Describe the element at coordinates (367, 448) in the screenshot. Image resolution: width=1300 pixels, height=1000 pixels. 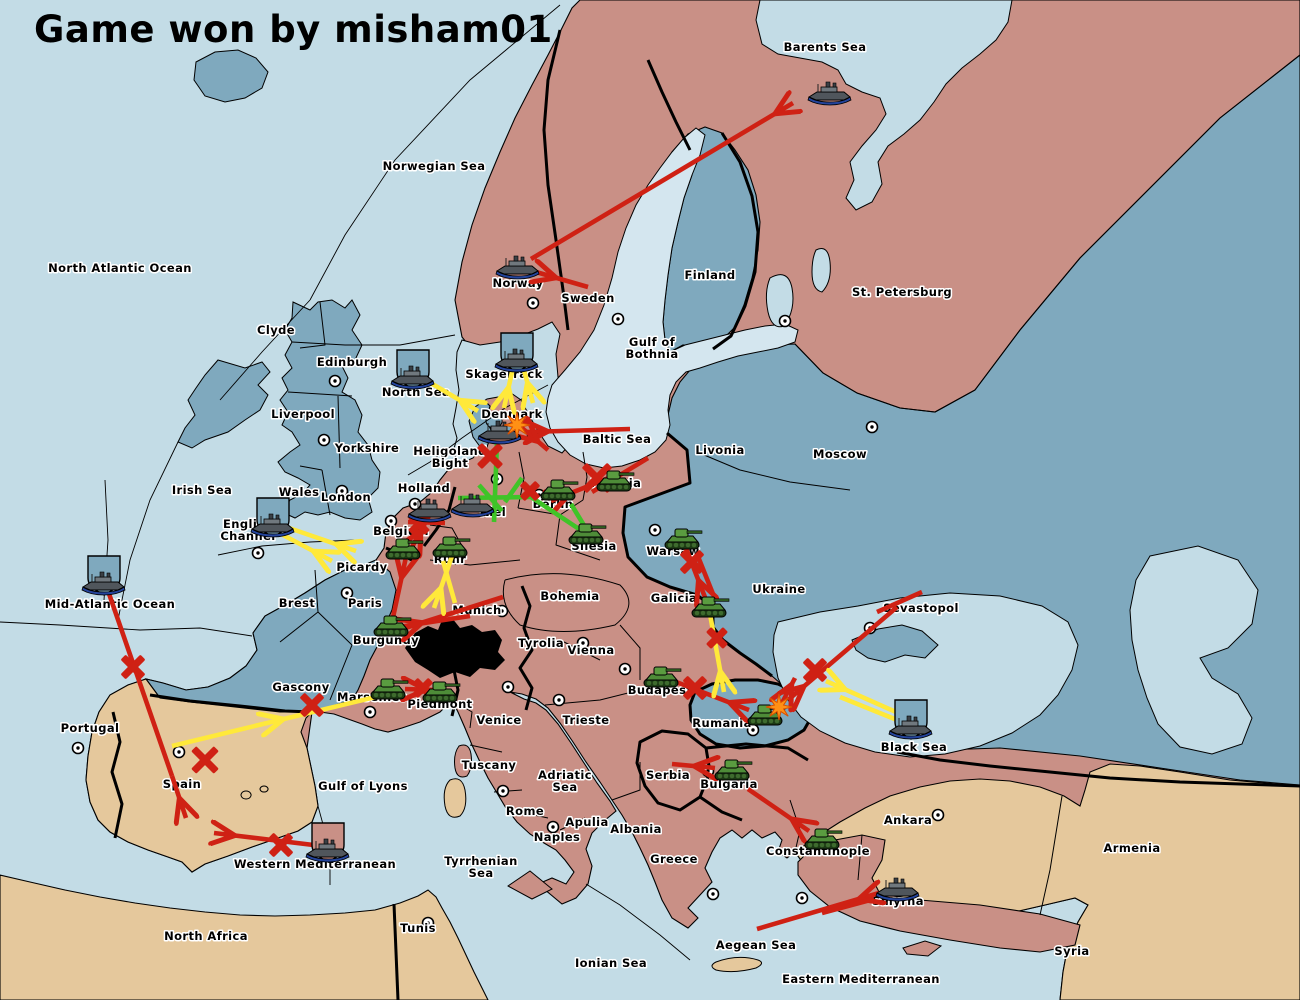
I see `label-yorkshire: Yorkshire` at that location.